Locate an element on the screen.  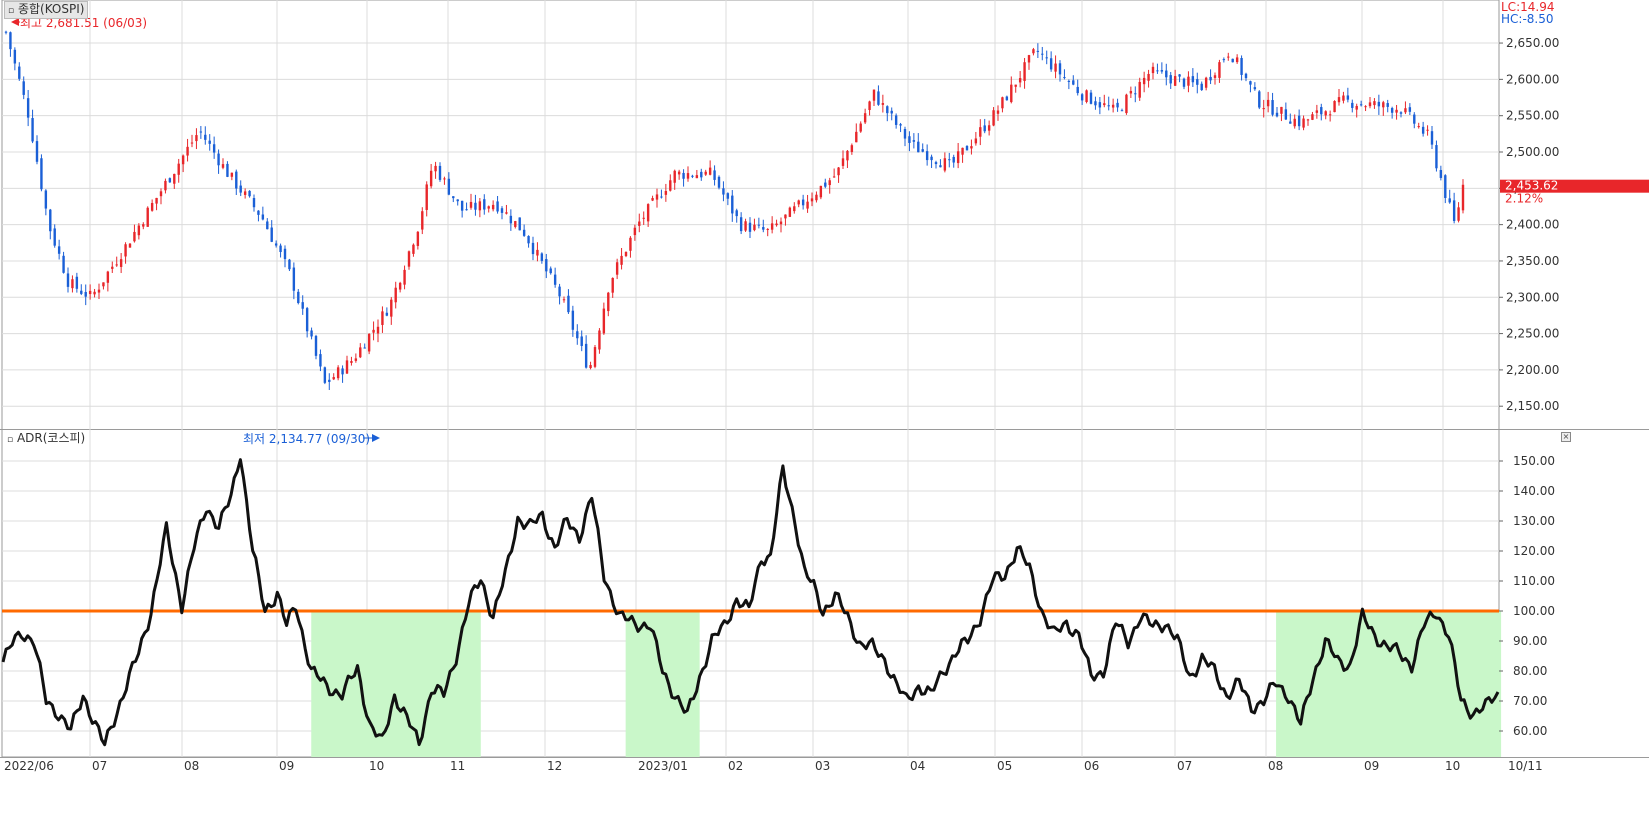
shaded-zones is located at coordinates (906, 684).